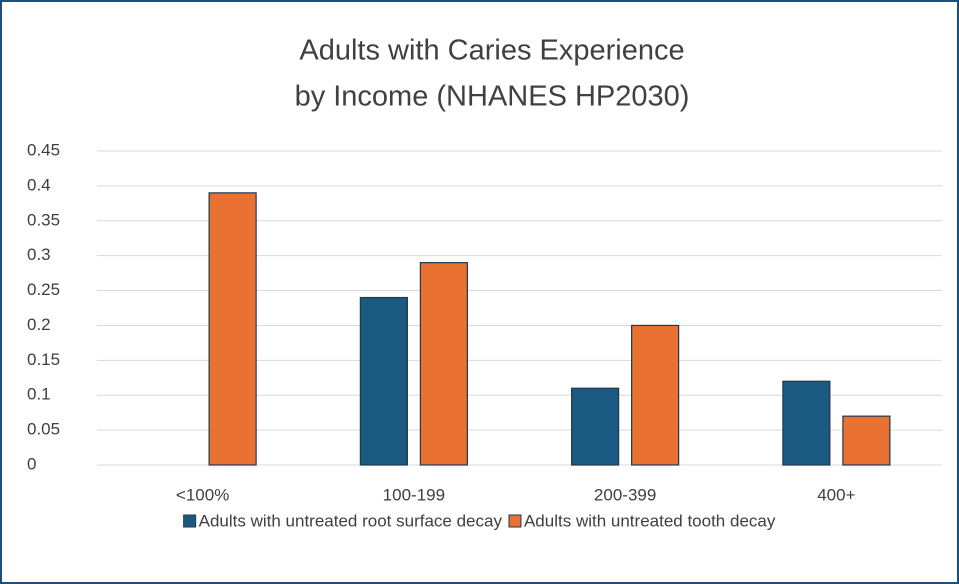 The height and width of the screenshot is (584, 959). Describe the element at coordinates (43, 359) in the screenshot. I see `y-tick-label: 0.15` at that location.